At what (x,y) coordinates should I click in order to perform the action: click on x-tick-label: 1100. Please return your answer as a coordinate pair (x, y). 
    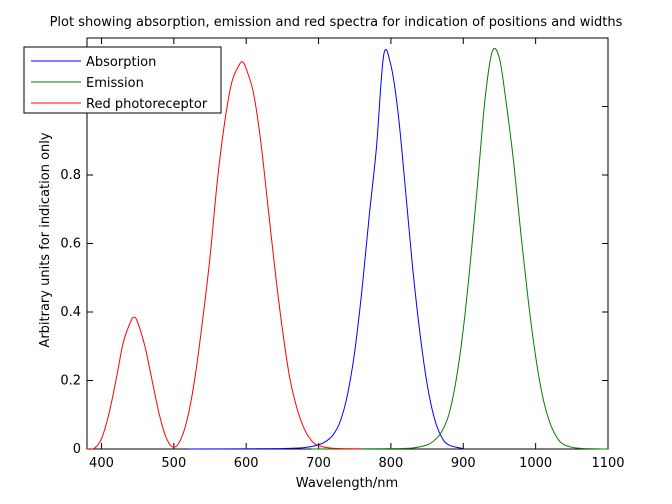
    Looking at the image, I should click on (607, 463).